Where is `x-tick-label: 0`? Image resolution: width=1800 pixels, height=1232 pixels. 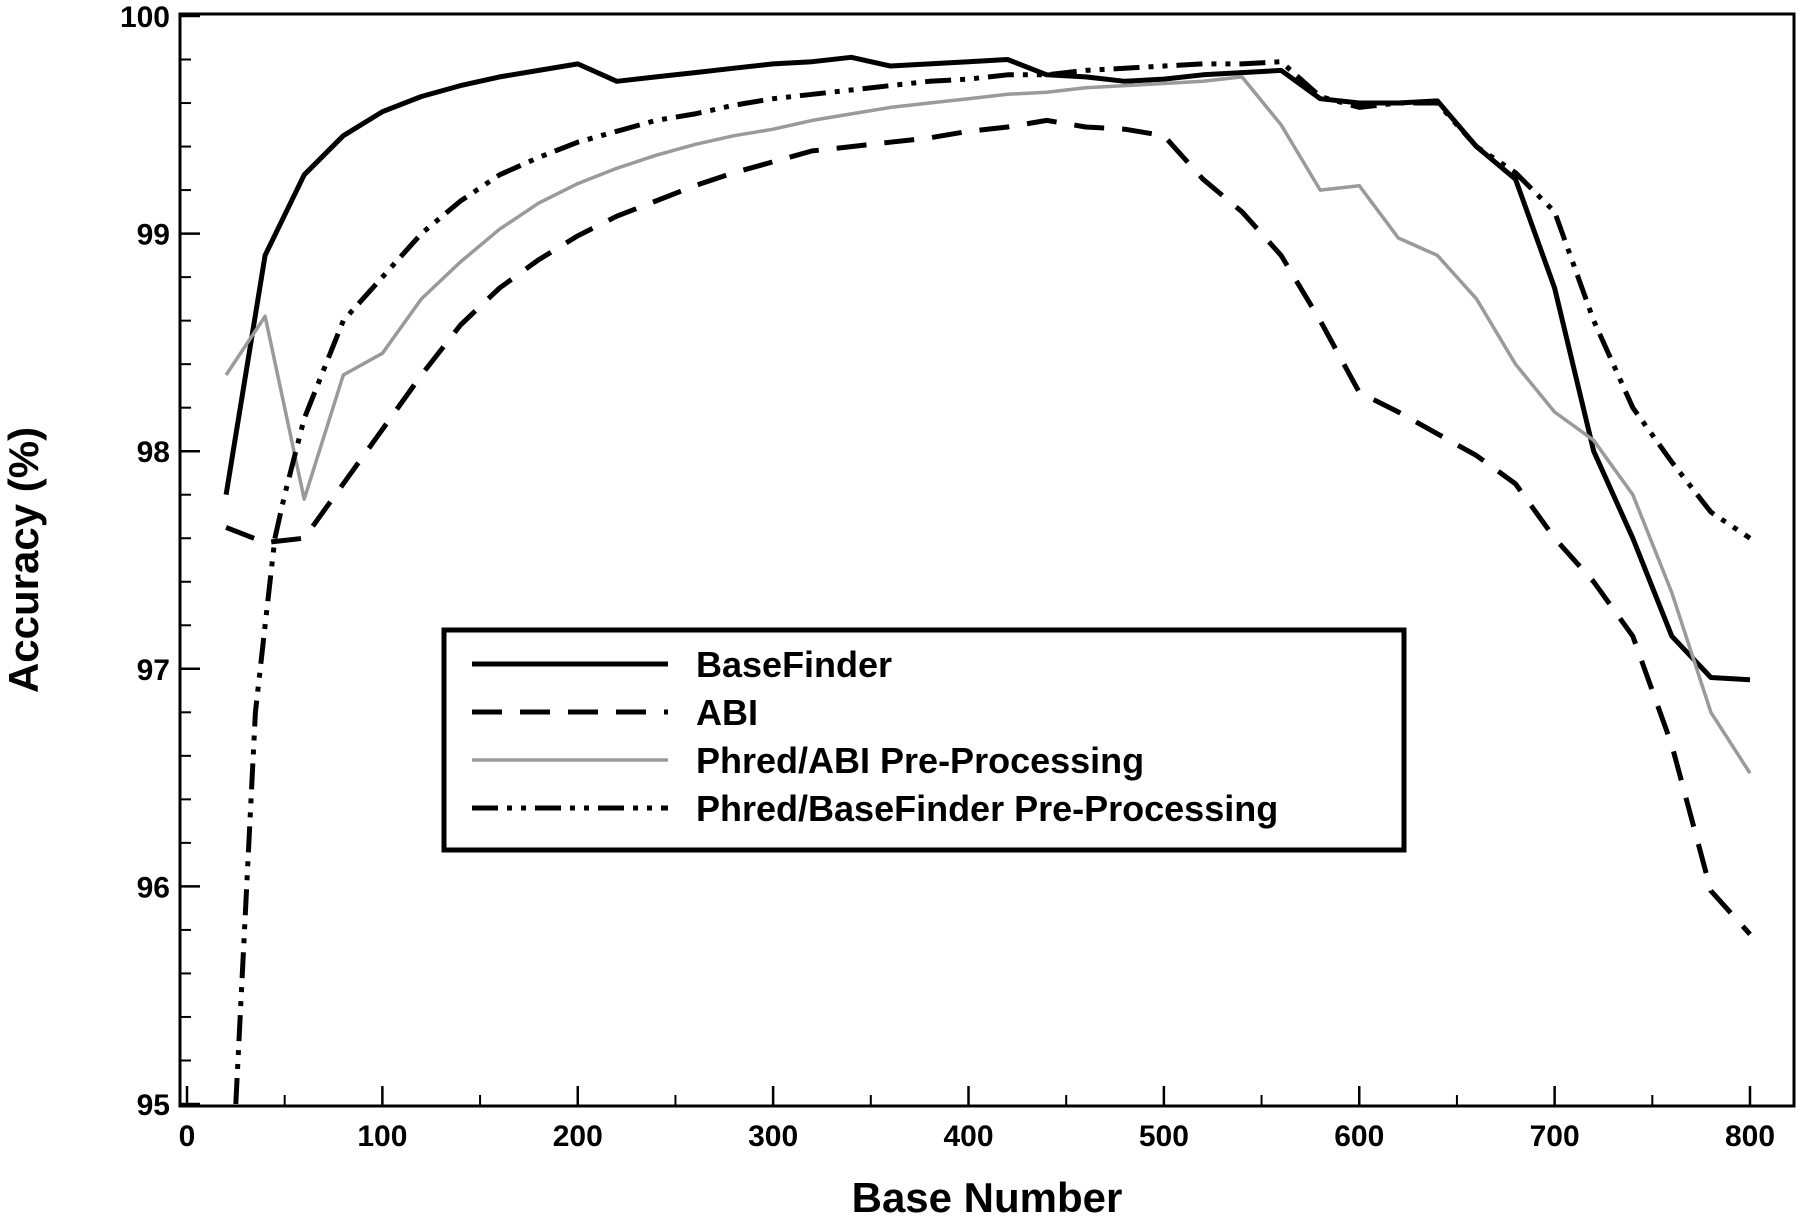 x-tick-label: 0 is located at coordinates (187, 1136).